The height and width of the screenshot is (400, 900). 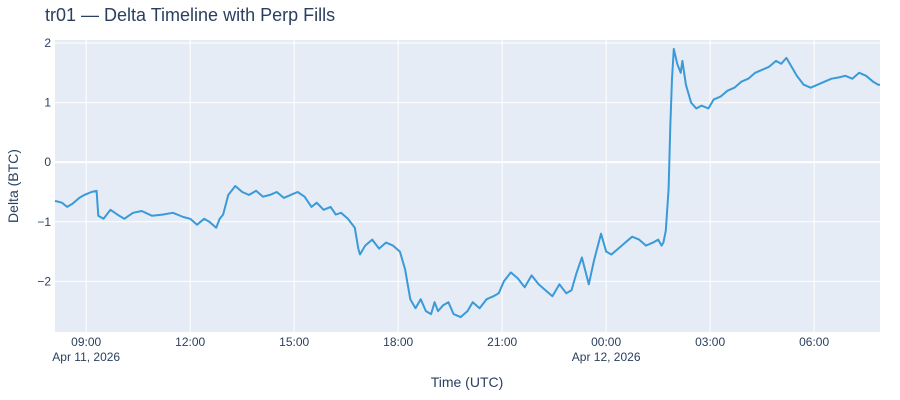 What do you see at coordinates (44, 281) in the screenshot?
I see `y-tick-label: −2` at bounding box center [44, 281].